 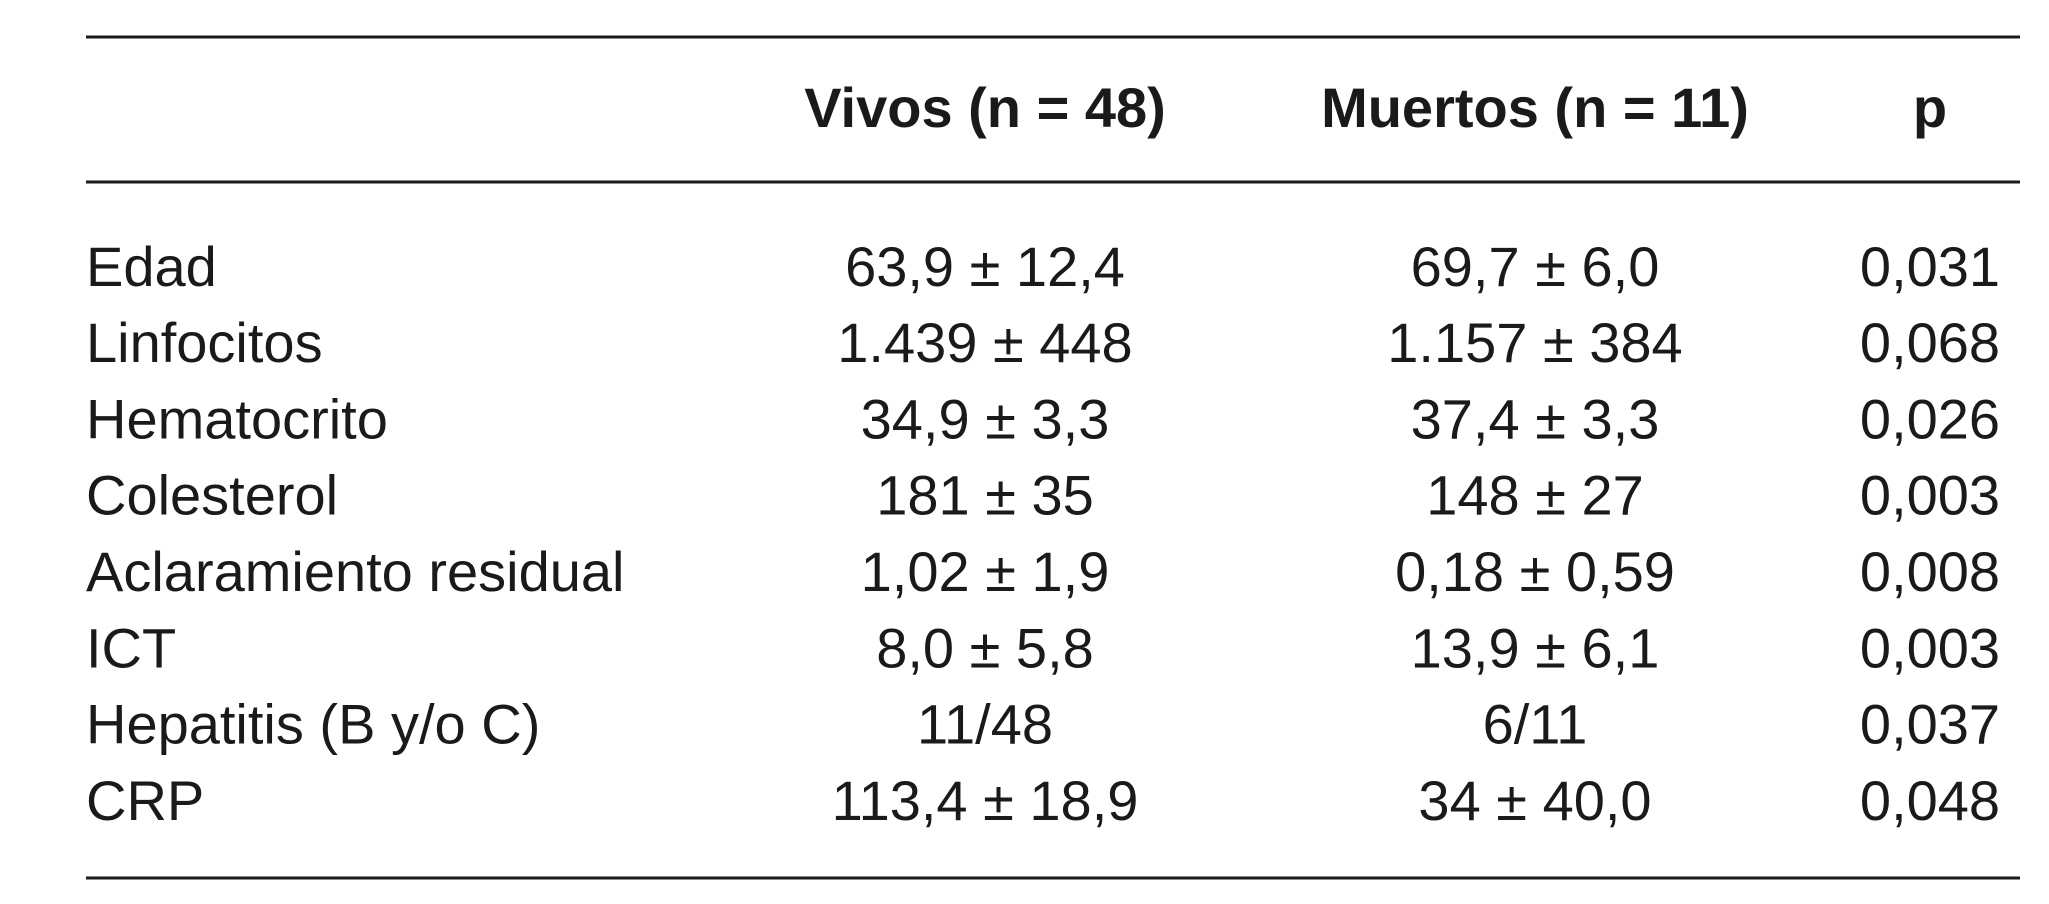 What do you see at coordinates (985, 495) in the screenshot?
I see `cell: 181 ± 35` at bounding box center [985, 495].